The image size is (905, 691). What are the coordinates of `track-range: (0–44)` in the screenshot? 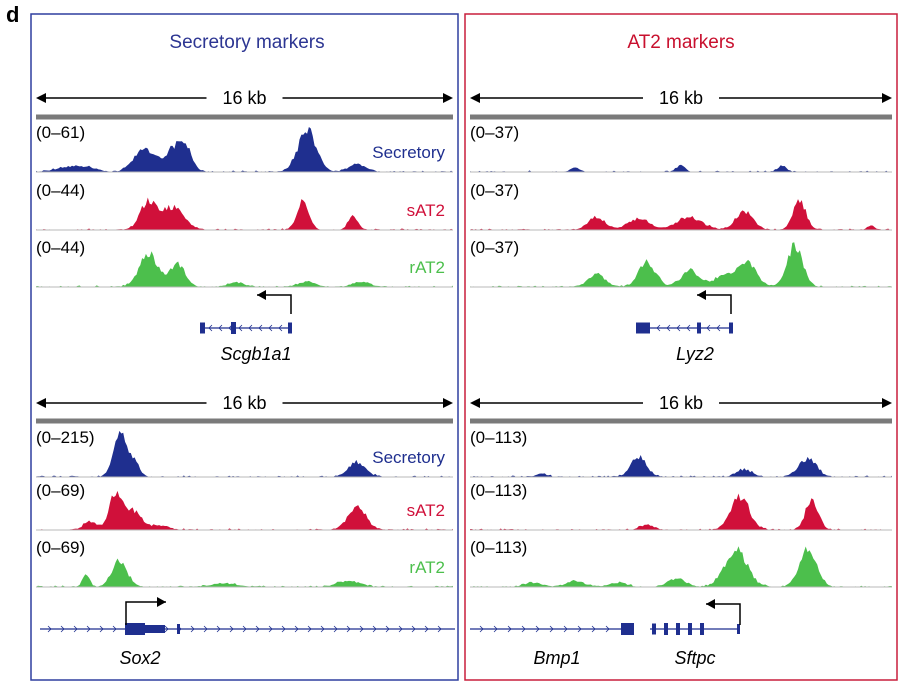 It's located at (60, 247).